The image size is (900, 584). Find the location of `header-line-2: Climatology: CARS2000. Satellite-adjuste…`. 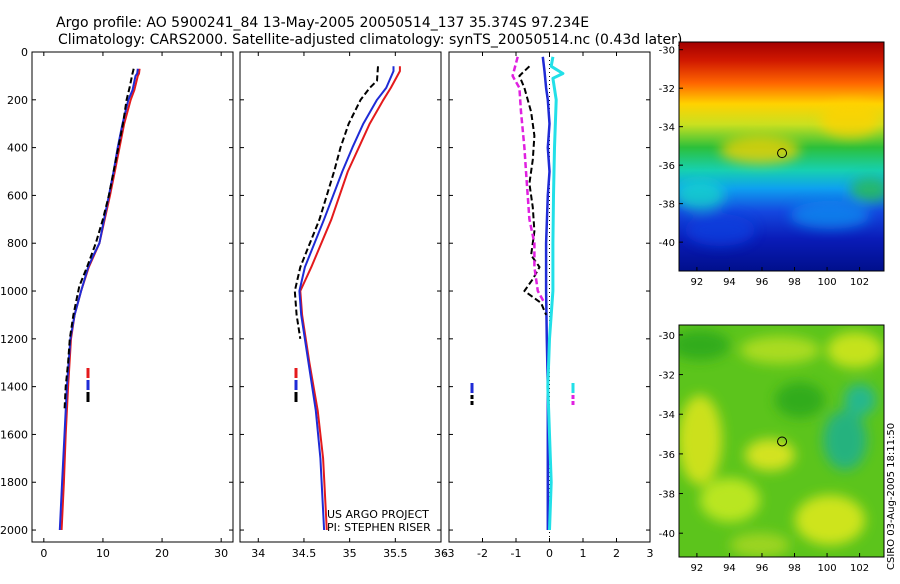

header-line-2: Climatology: CARS2000. Satellite-adjuste… is located at coordinates (370, 40).